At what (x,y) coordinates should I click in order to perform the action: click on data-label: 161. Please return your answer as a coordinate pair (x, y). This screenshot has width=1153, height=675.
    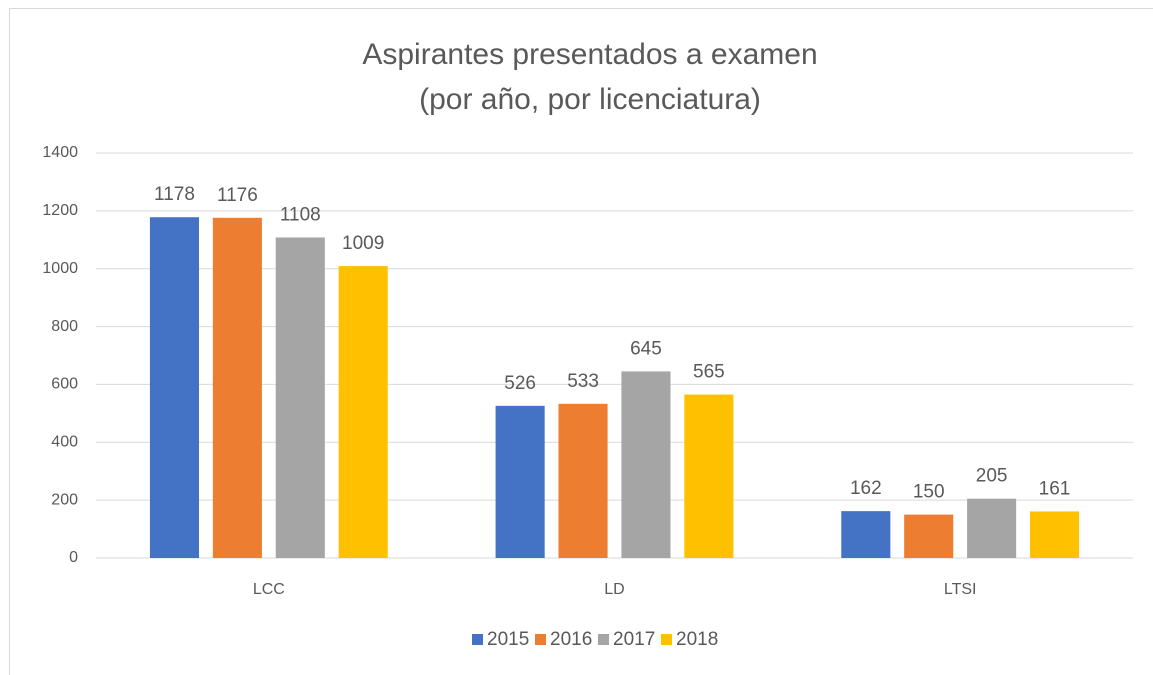
    Looking at the image, I should click on (1055, 488).